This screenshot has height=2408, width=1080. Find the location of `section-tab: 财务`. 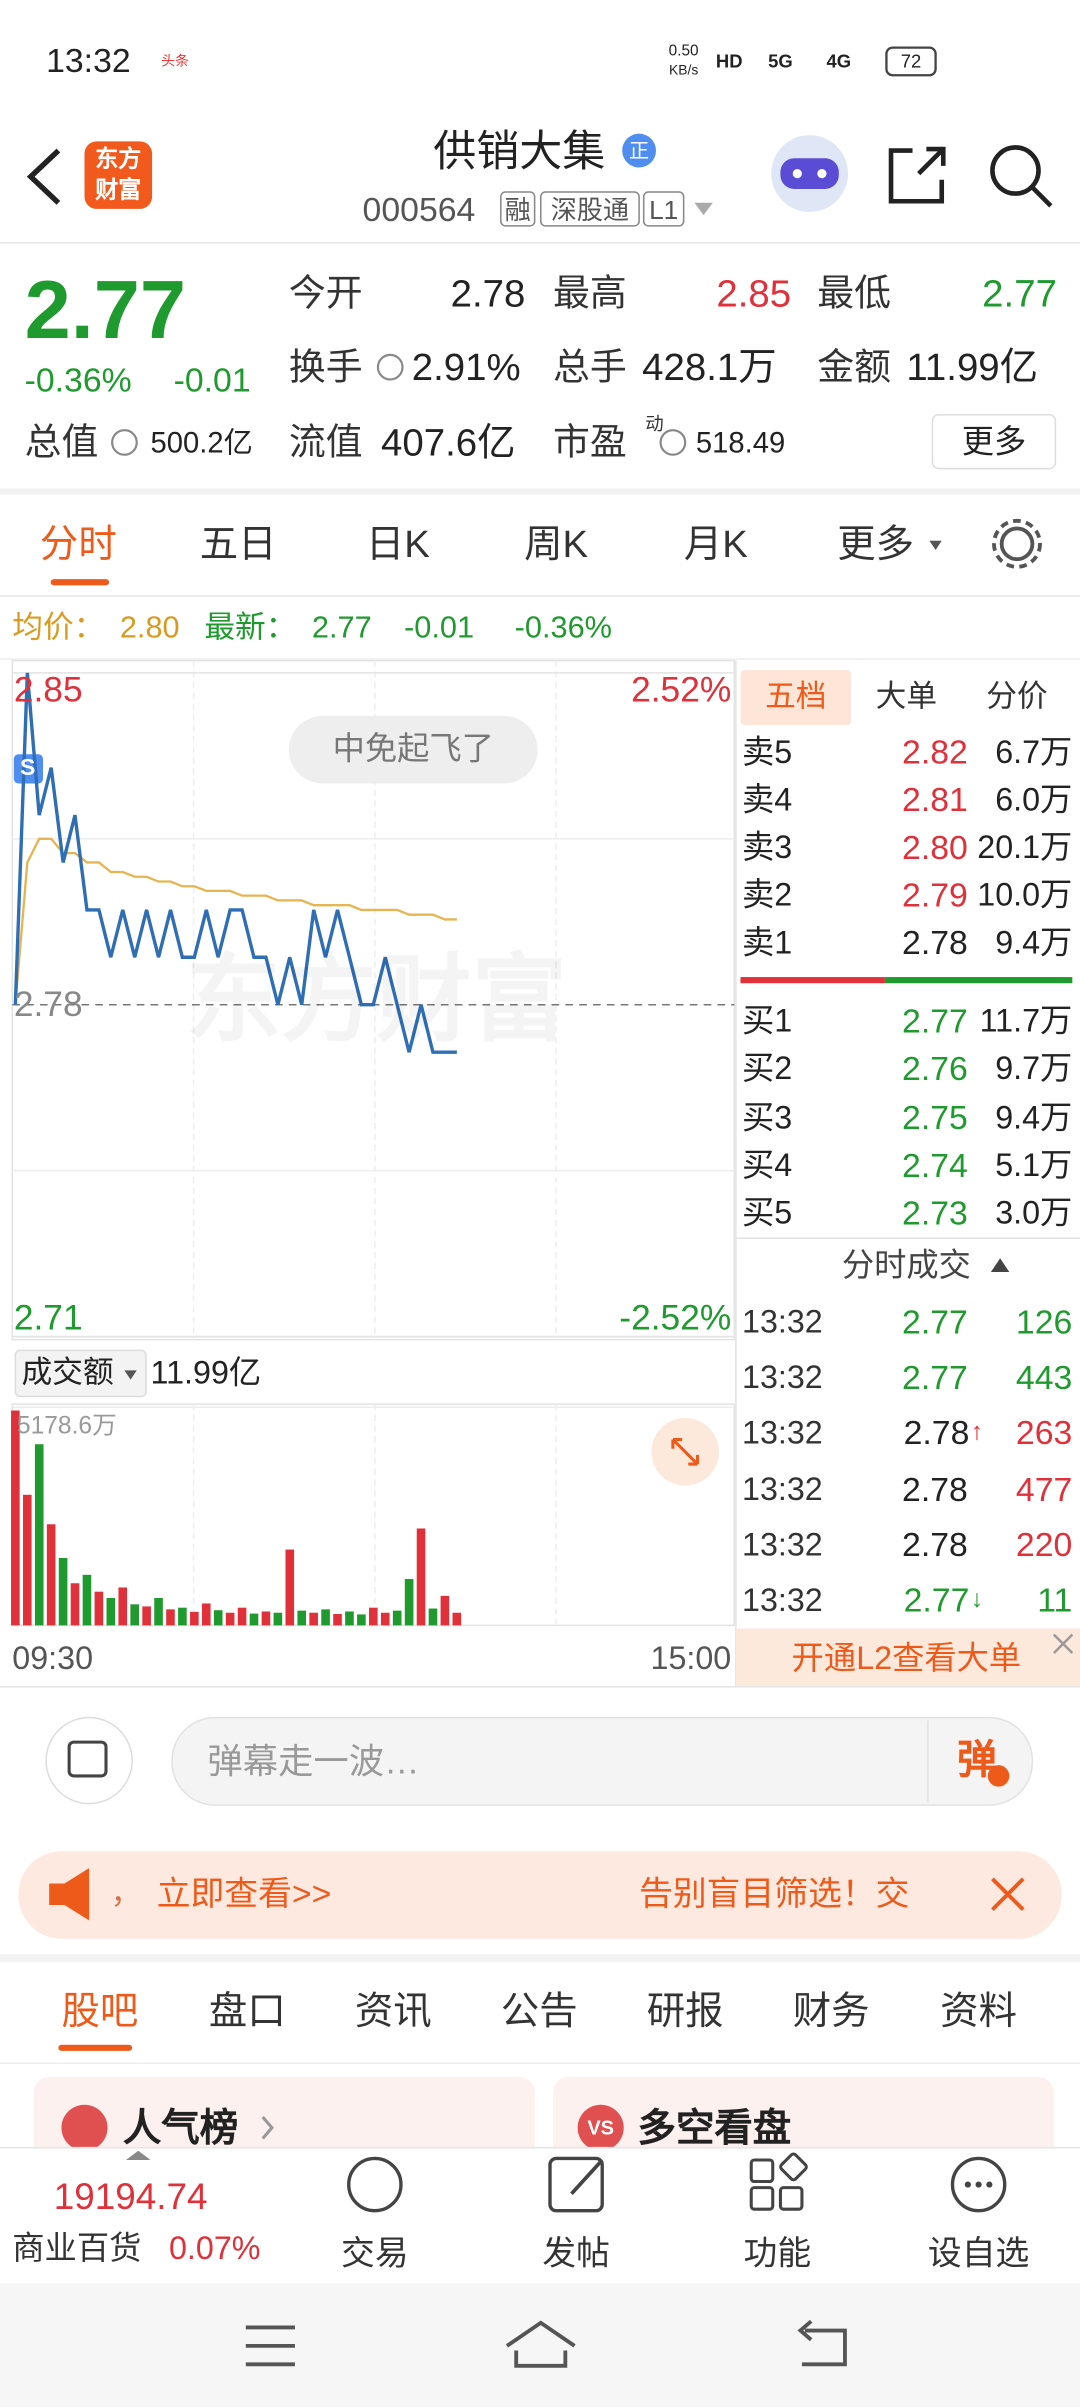

section-tab: 财务 is located at coordinates (831, 2012).